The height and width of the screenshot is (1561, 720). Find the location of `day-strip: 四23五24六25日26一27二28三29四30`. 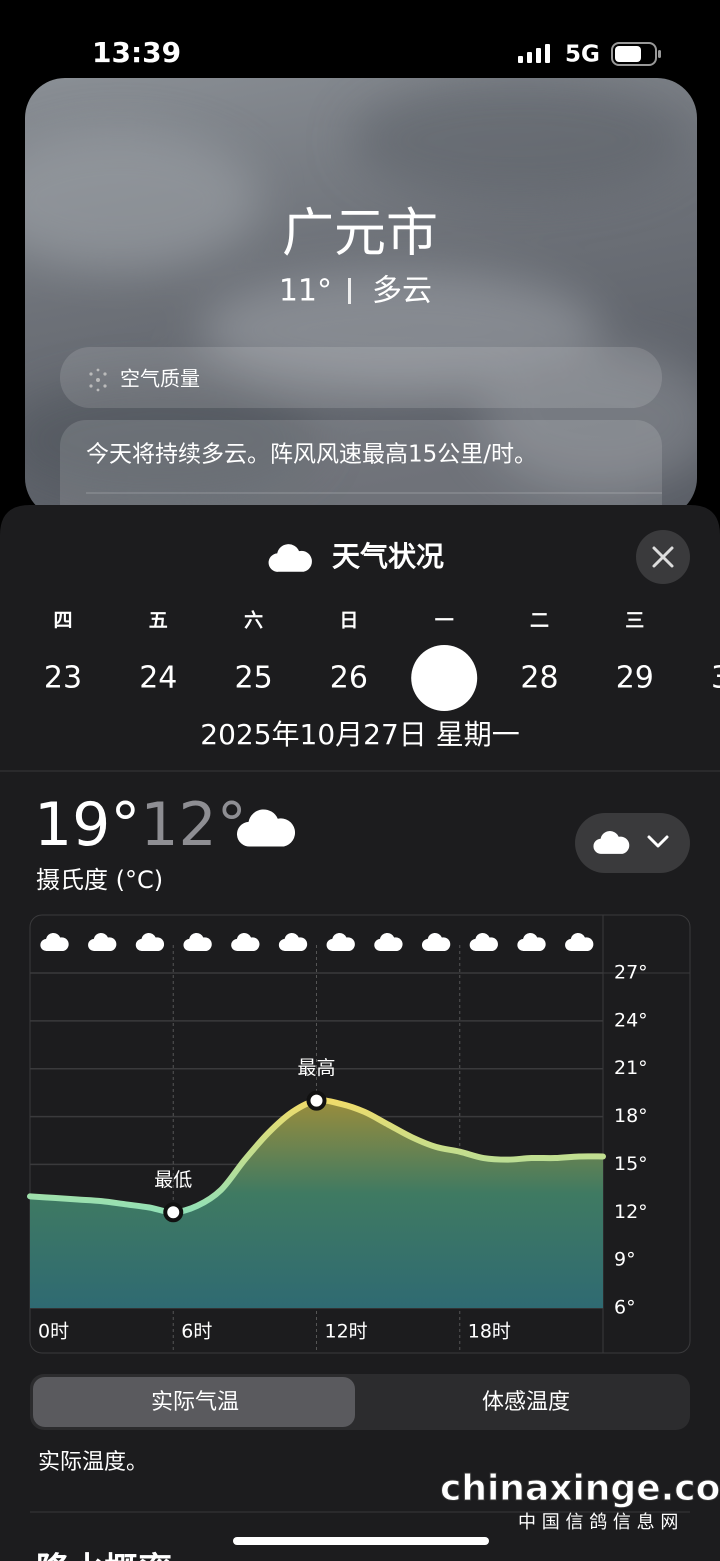

day-strip: 四23五24六25日26一27二28三29四30 is located at coordinates (382, 660).